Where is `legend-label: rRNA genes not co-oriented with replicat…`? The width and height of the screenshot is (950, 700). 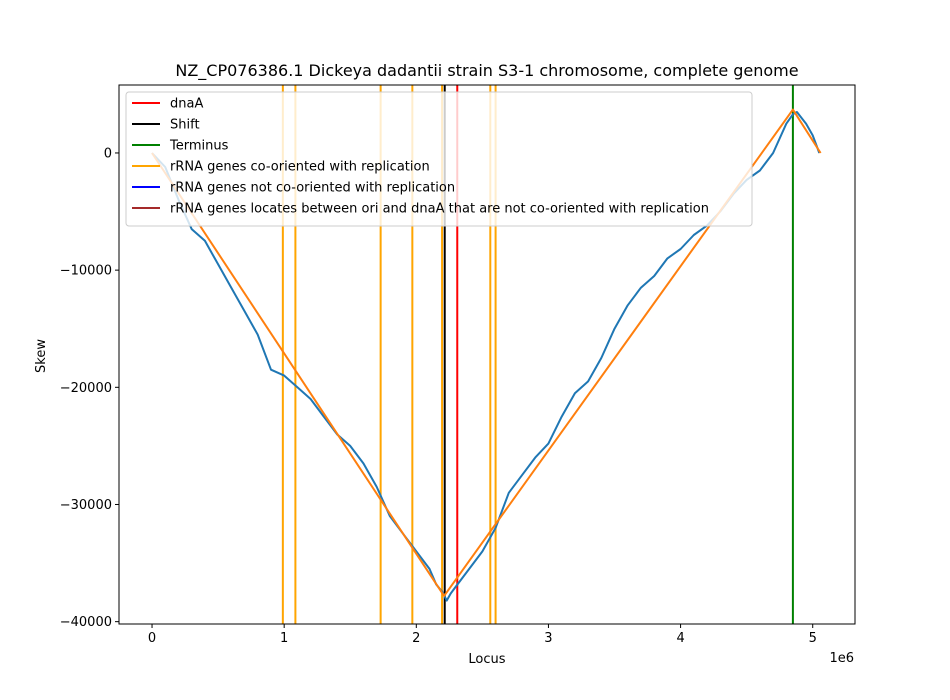
legend-label: rRNA genes not co-oriented with replicat… is located at coordinates (312, 188).